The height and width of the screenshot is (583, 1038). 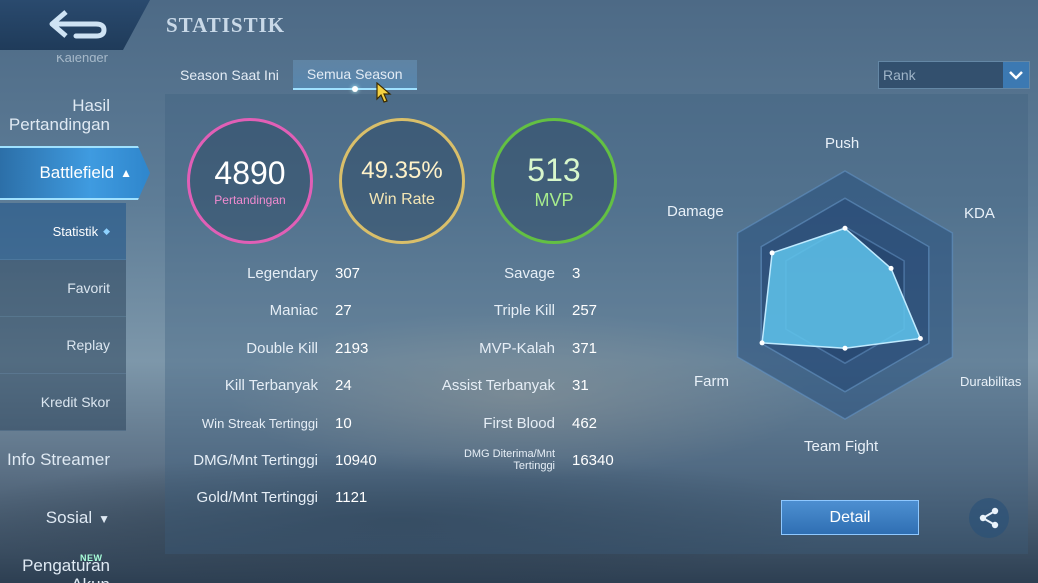 I want to click on submenu-item-statistik: Statistik ◆, so click(x=63, y=231).